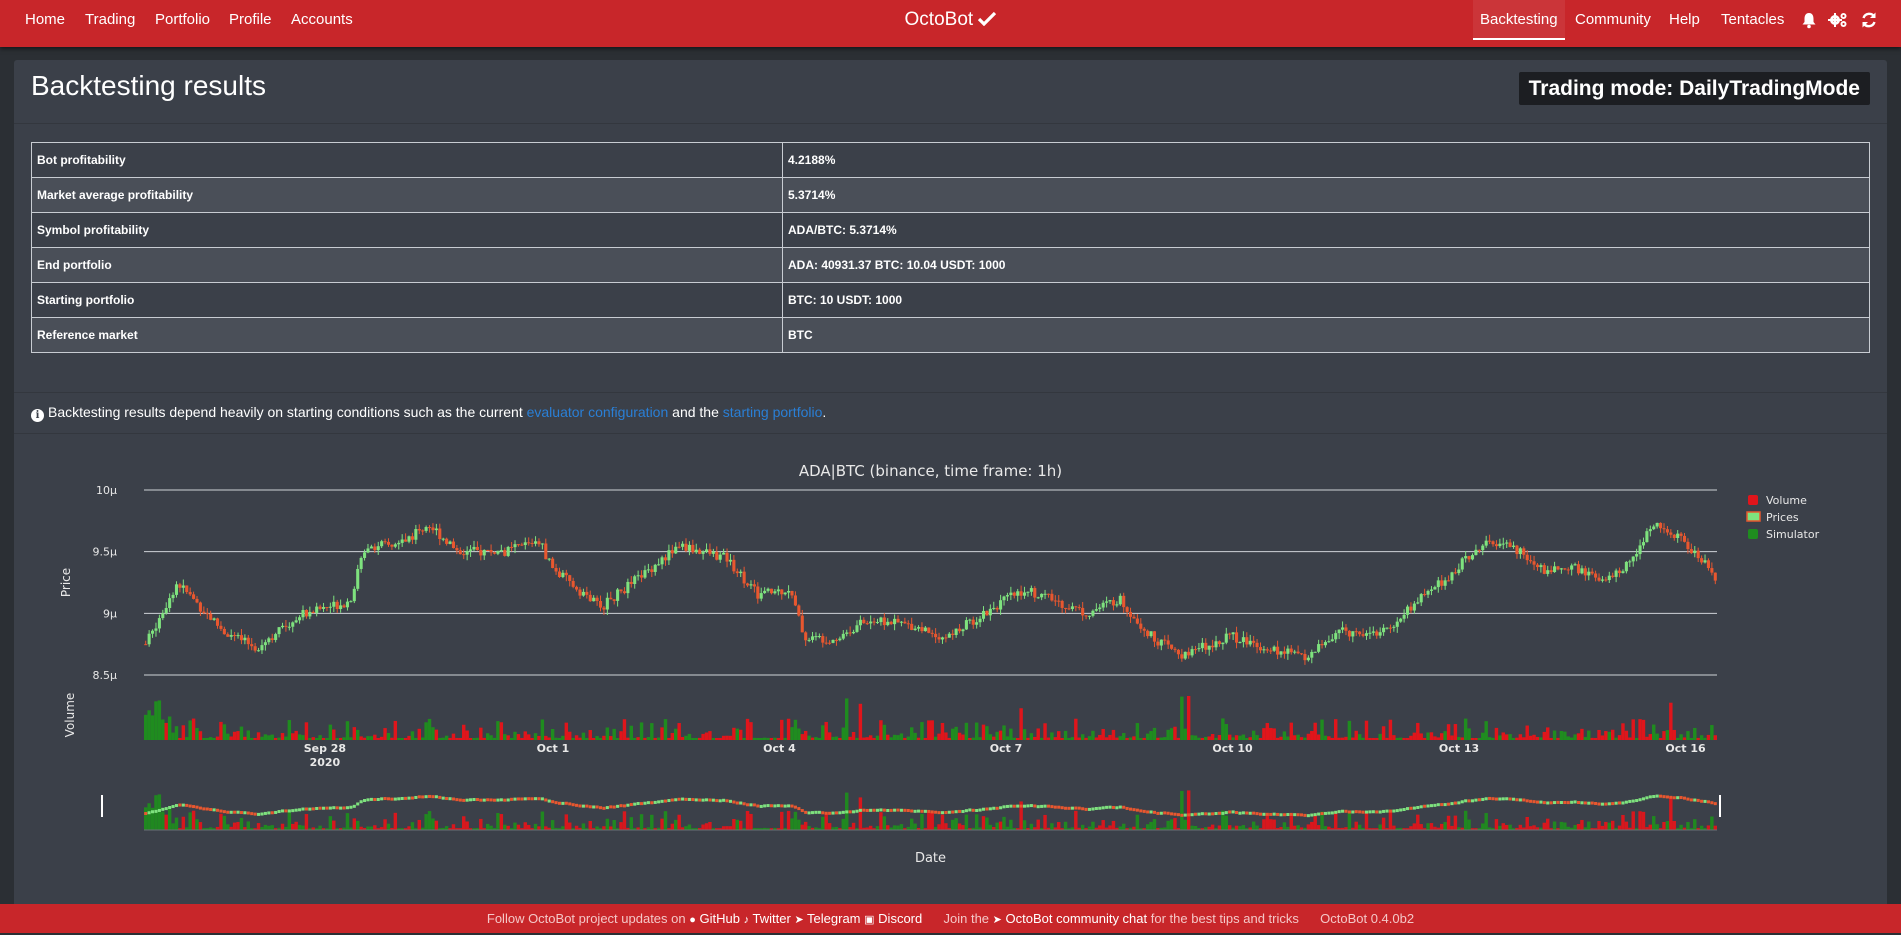 This screenshot has width=1901, height=935. I want to click on telegram-link: ➤ Telegram, so click(827, 918).